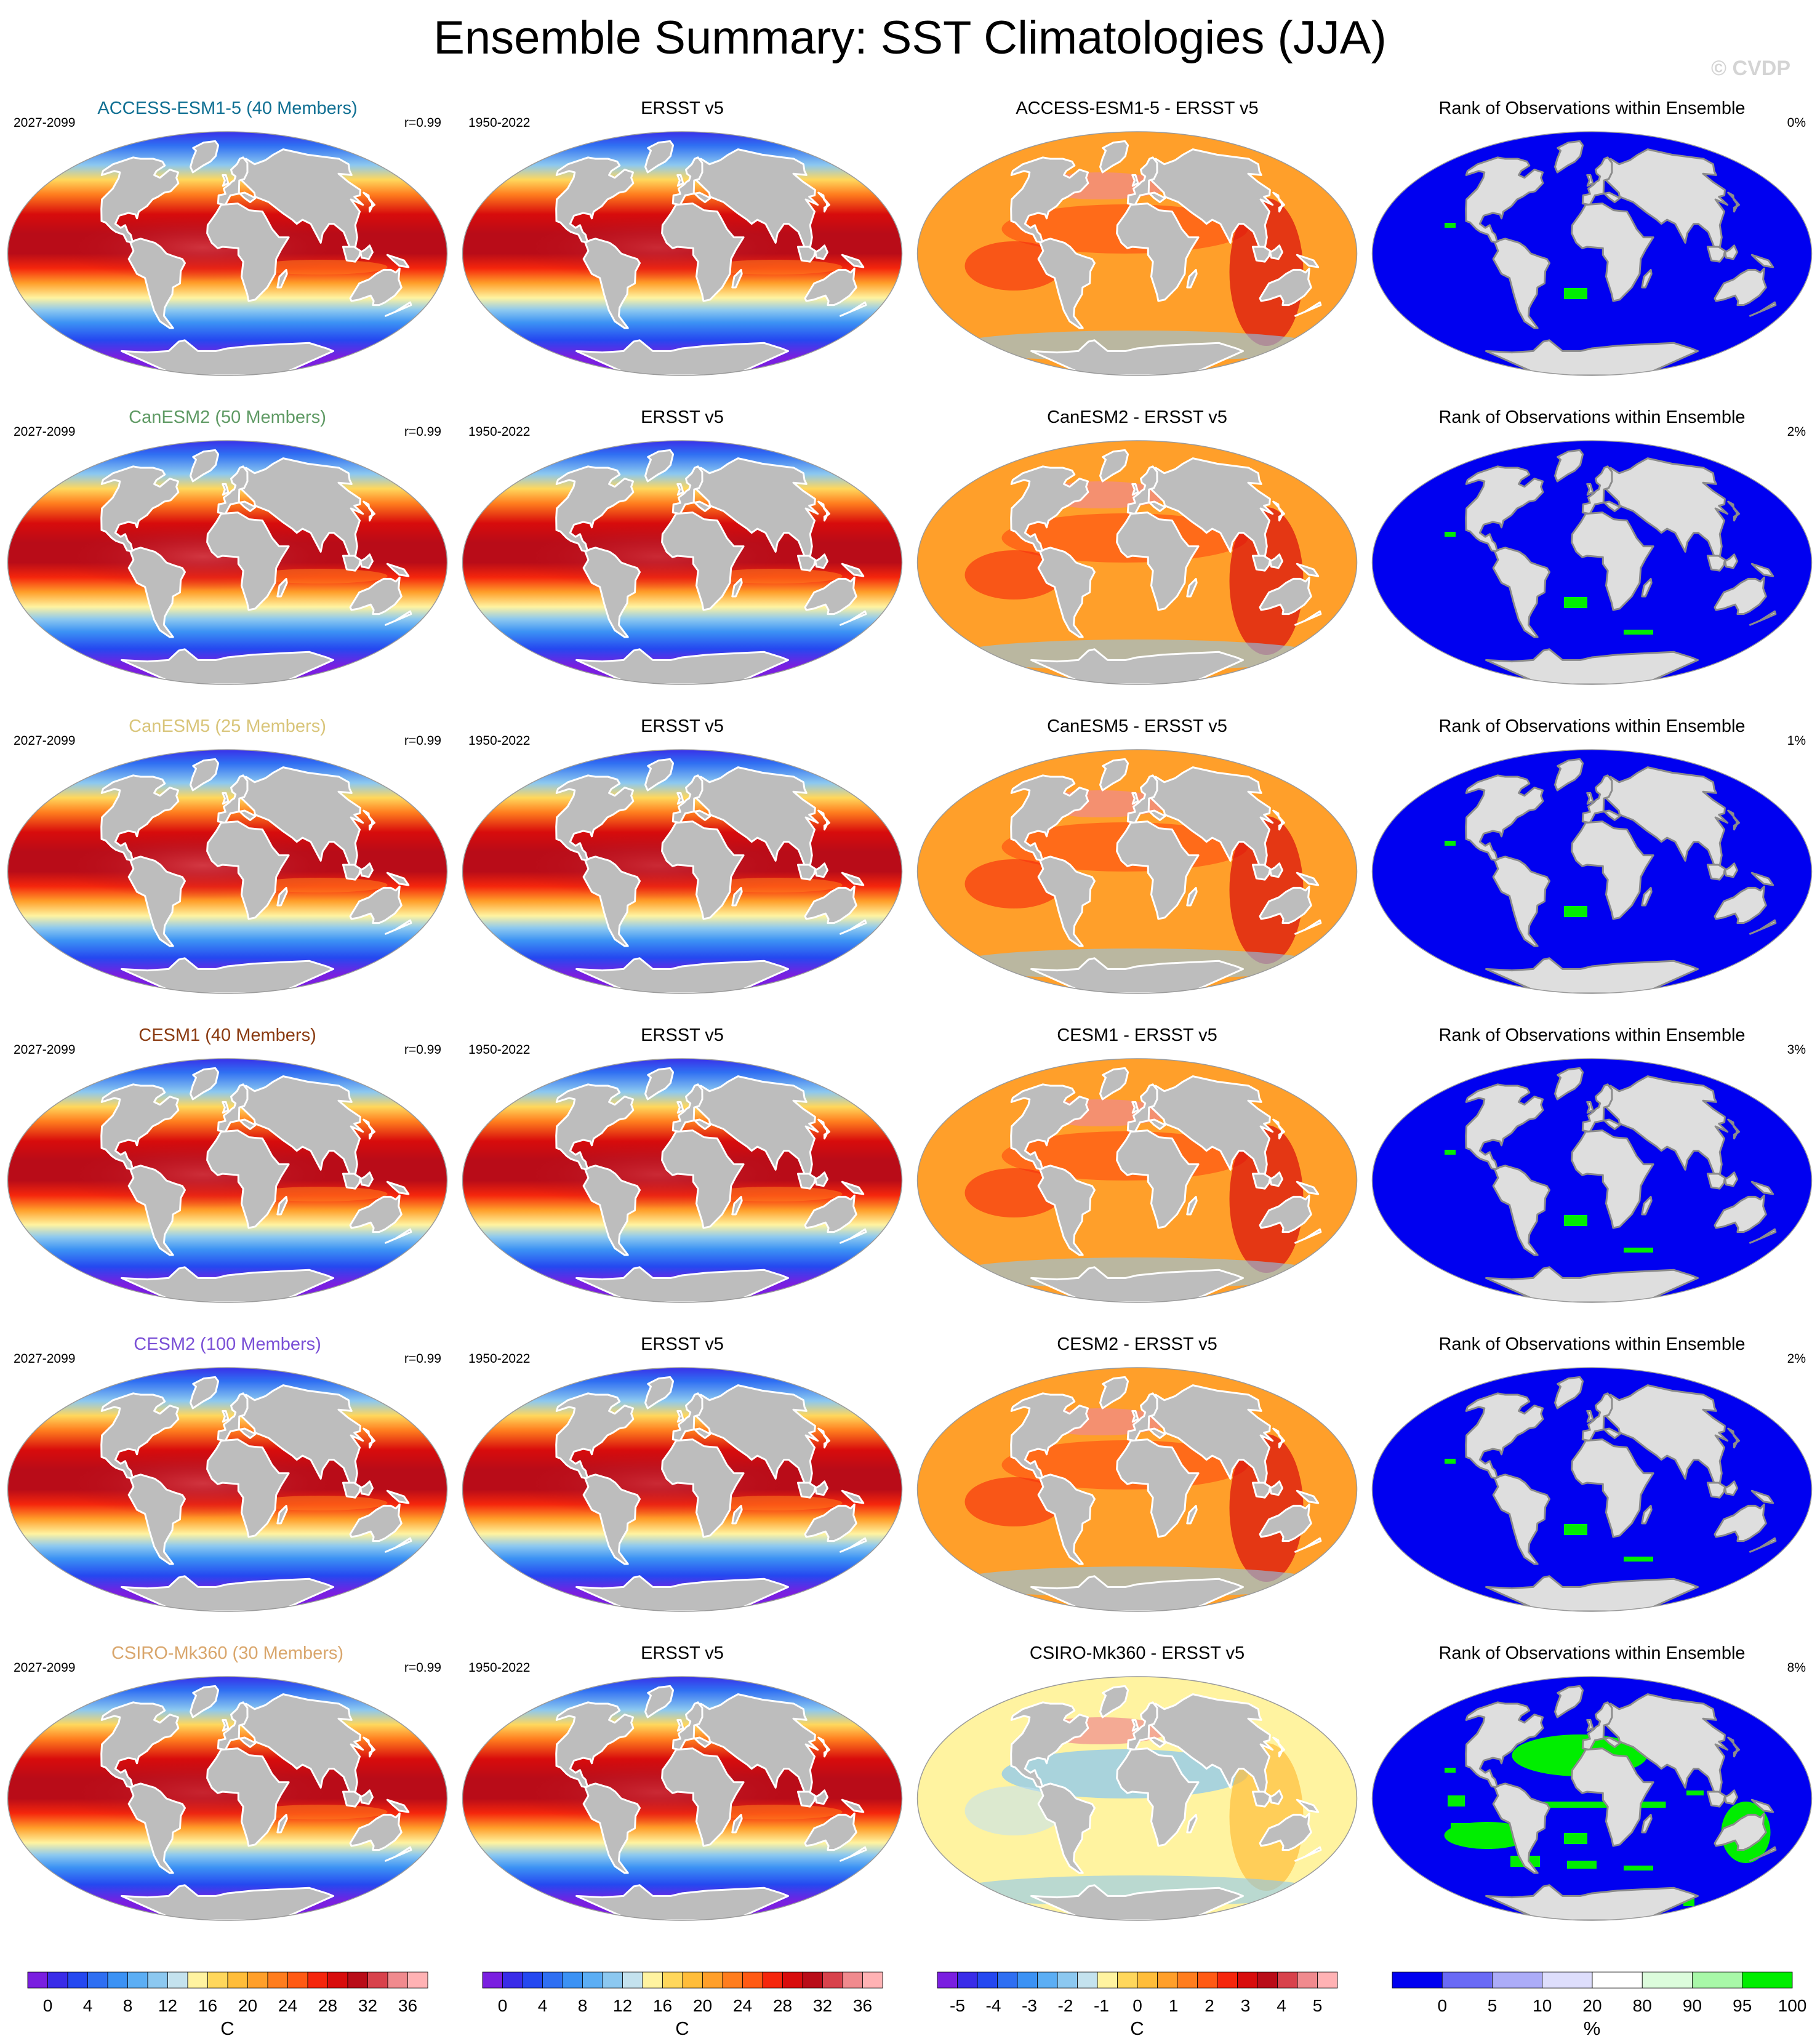 The height and width of the screenshot is (2041, 1820). I want to click on obs-sst-map-panel-4: ERSST v5 1950-2022, so click(682, 1167).